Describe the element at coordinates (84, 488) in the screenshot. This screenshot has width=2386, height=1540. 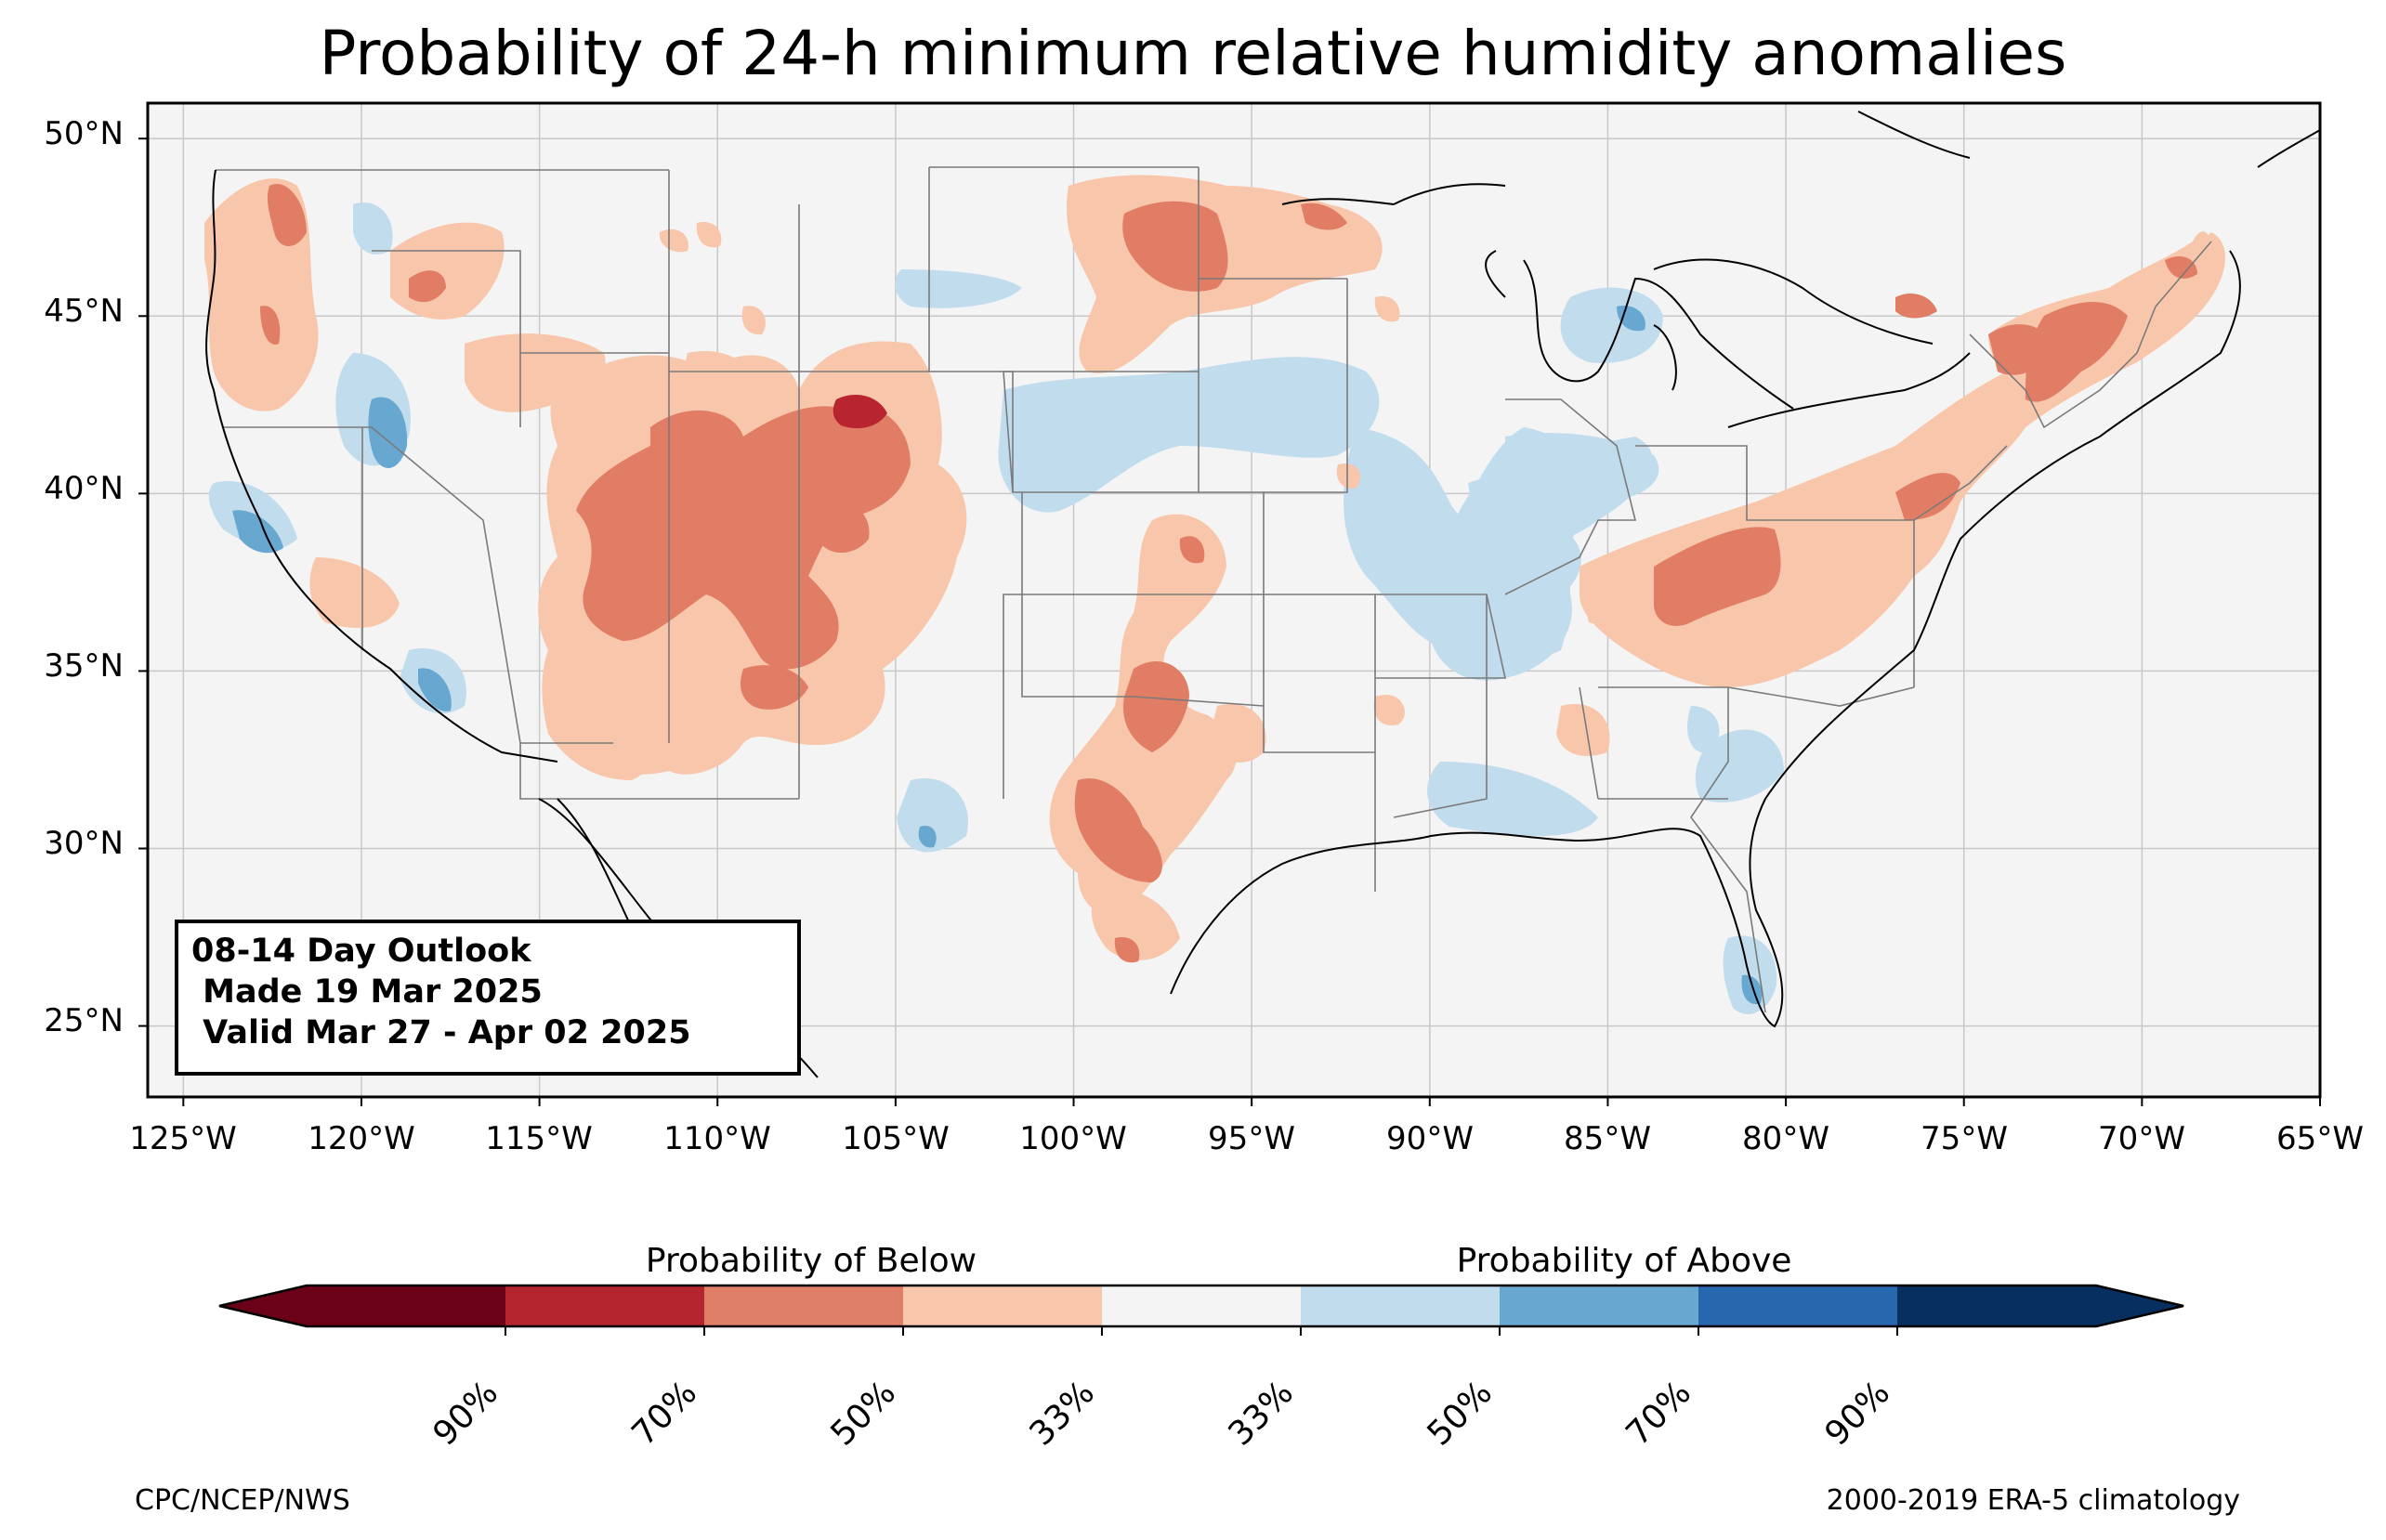
I see `lat-label: 40°N` at that location.